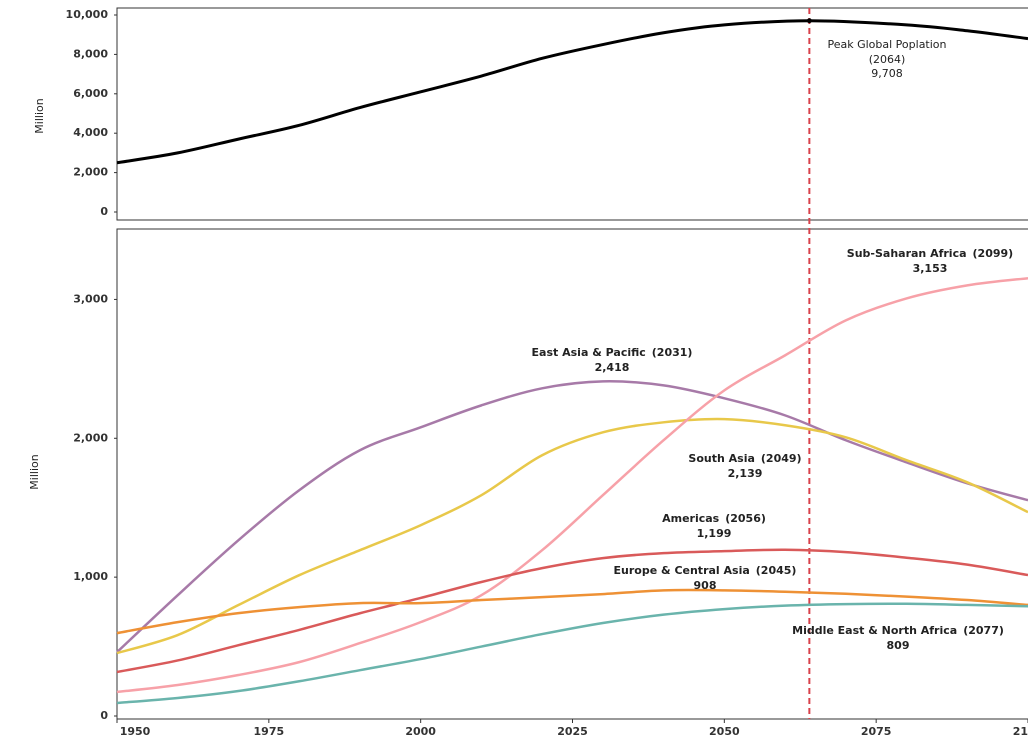  I want to click on y-tick-label: 3,000, so click(90, 298).